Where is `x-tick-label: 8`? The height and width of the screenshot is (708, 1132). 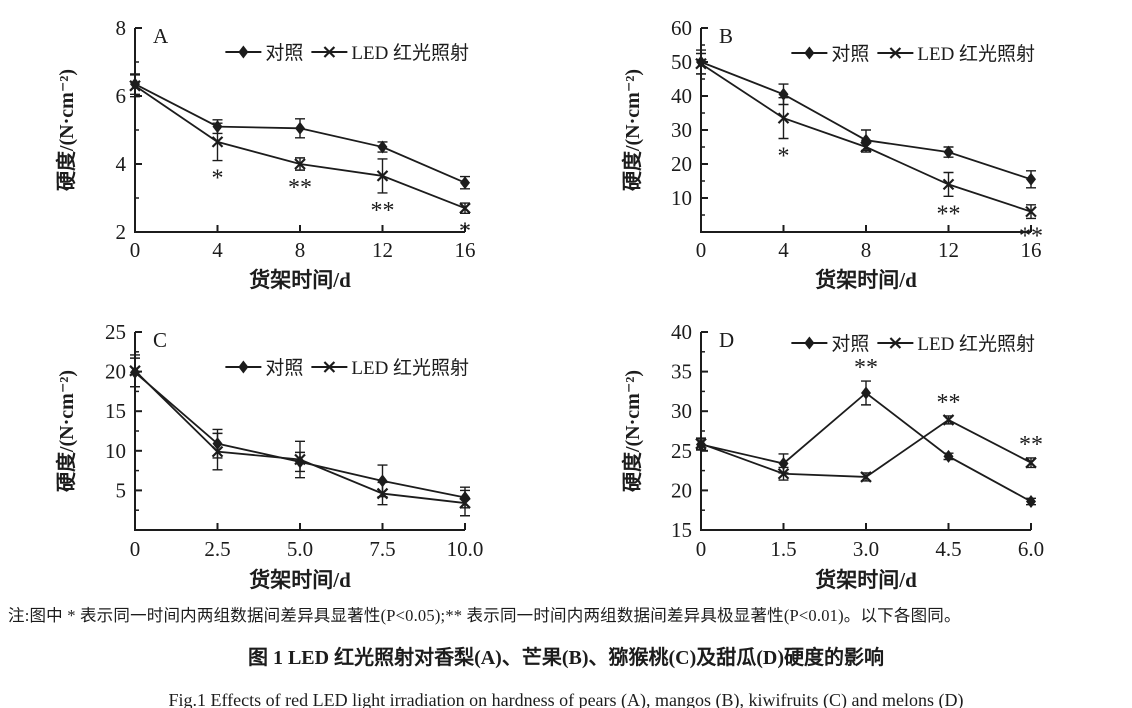 x-tick-label: 8 is located at coordinates (866, 250).